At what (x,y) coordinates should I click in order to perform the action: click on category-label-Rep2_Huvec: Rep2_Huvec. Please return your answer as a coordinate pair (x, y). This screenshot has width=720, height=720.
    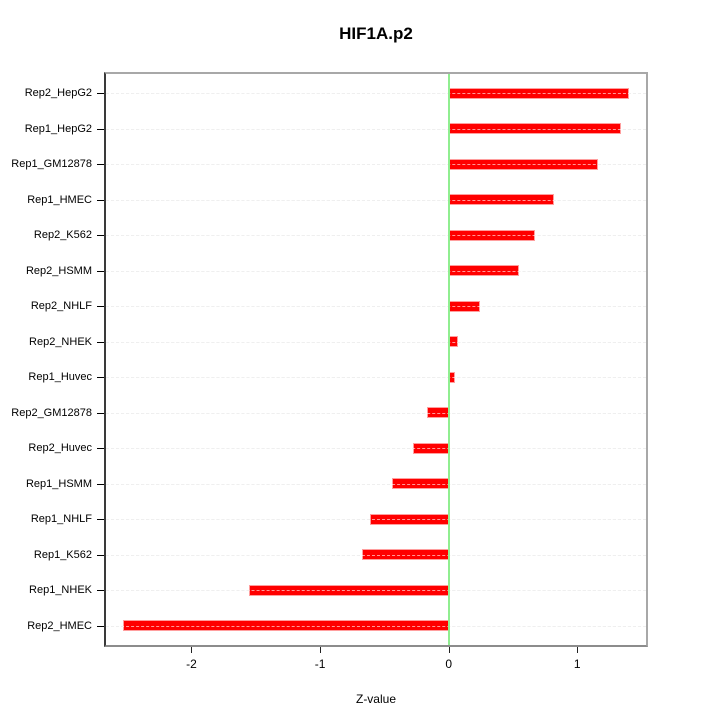
    Looking at the image, I should click on (60, 448).